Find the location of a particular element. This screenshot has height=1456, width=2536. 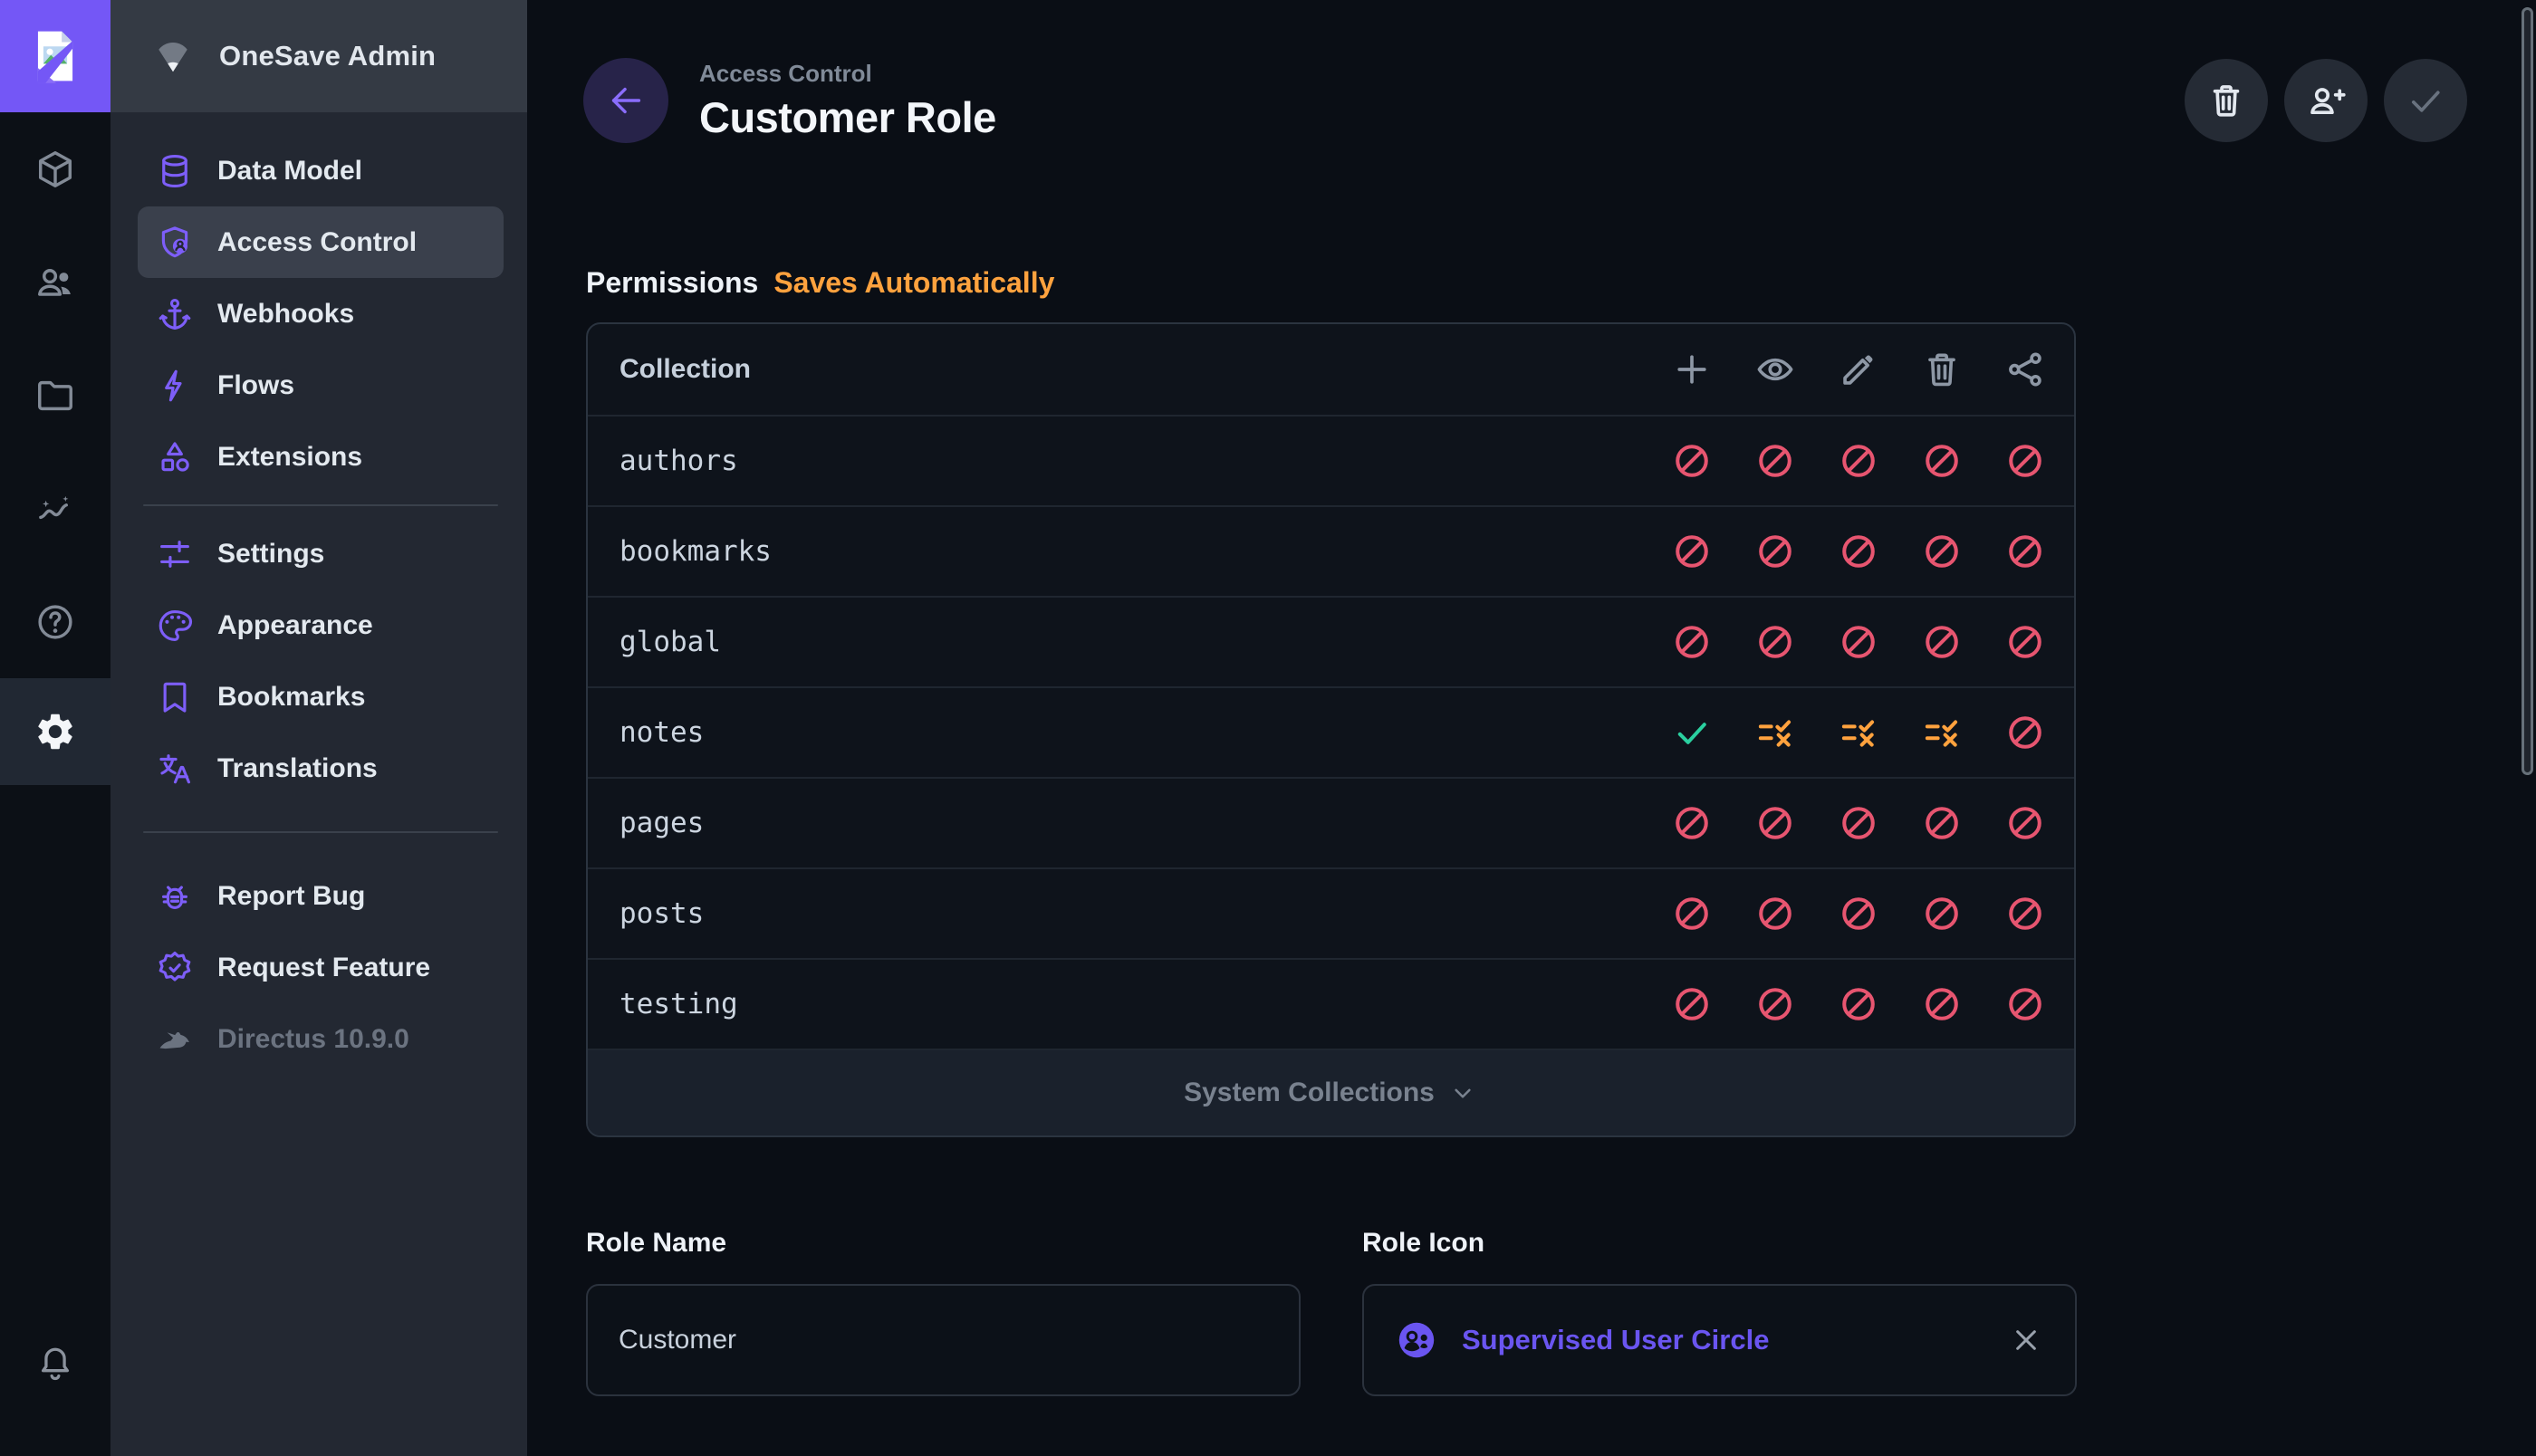

sidebar-item-request-feature: Request Feature is located at coordinates (321, 967).